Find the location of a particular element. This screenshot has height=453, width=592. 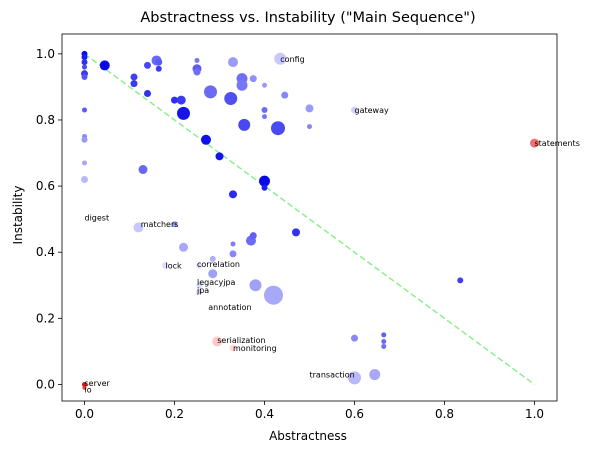

point-annotation: io is located at coordinates (88, 389).